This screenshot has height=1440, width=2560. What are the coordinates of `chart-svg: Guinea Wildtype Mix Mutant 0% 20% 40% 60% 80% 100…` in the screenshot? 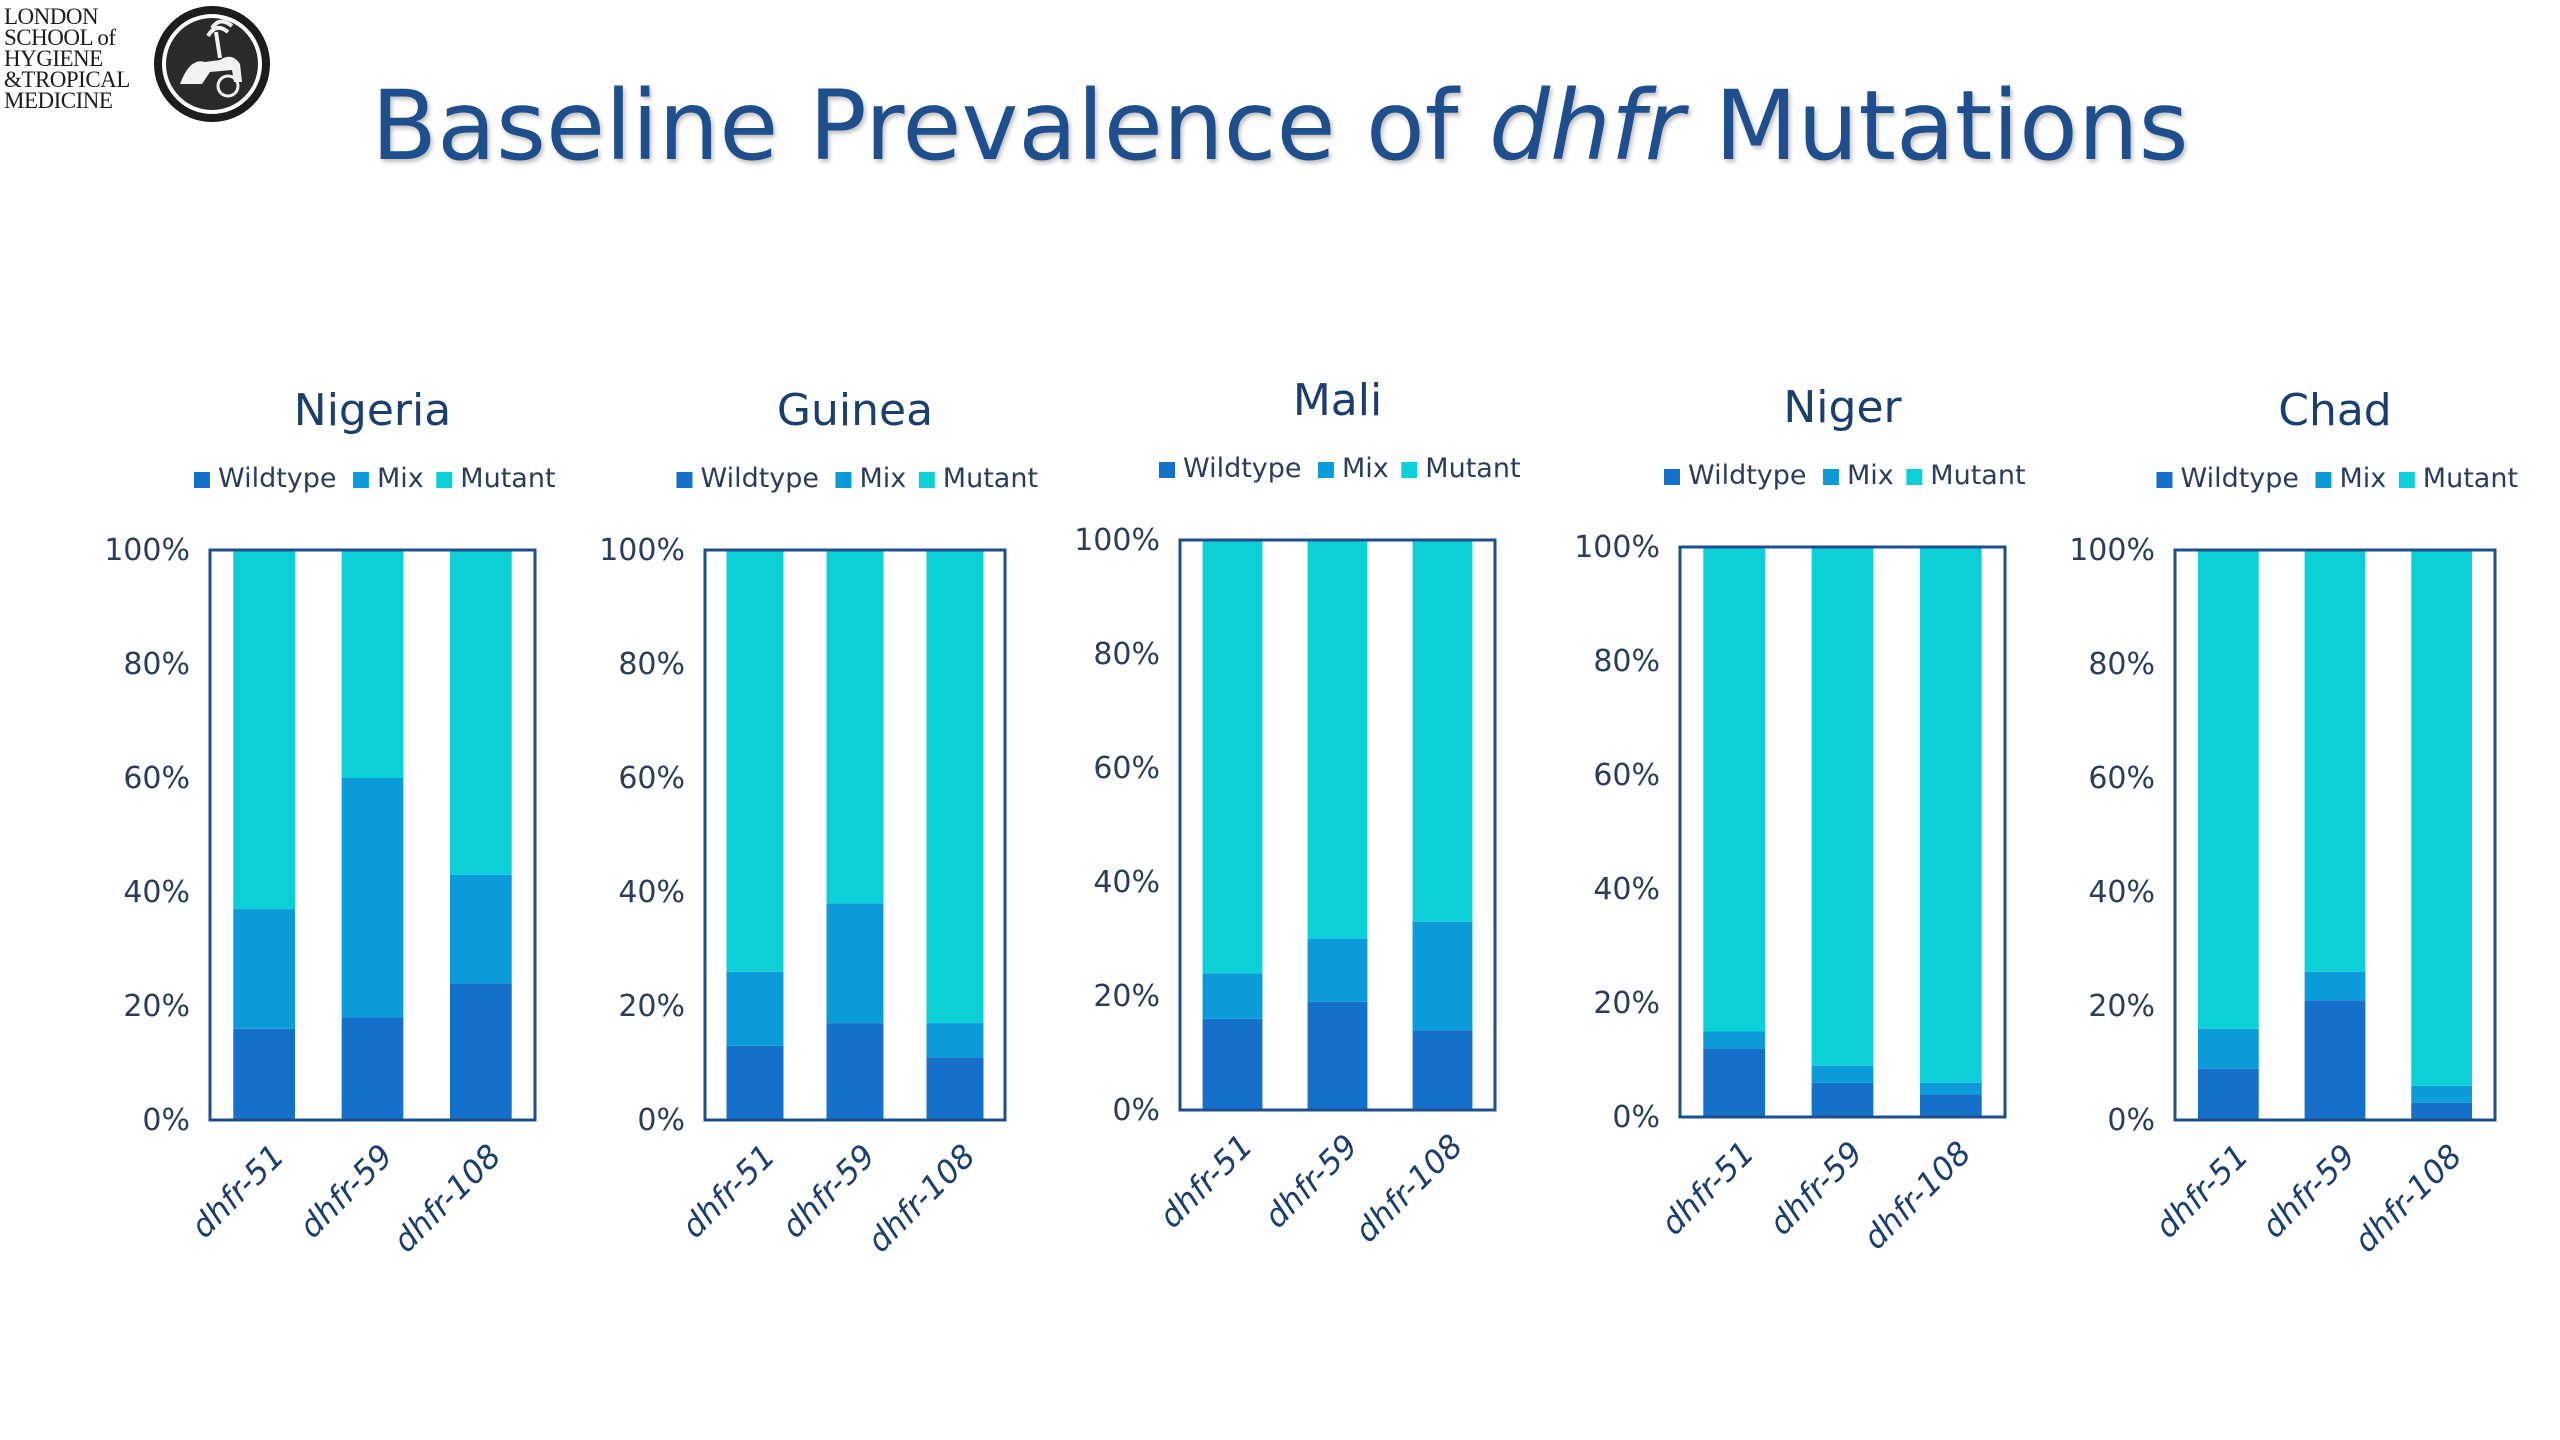 It's located at (818, 822).